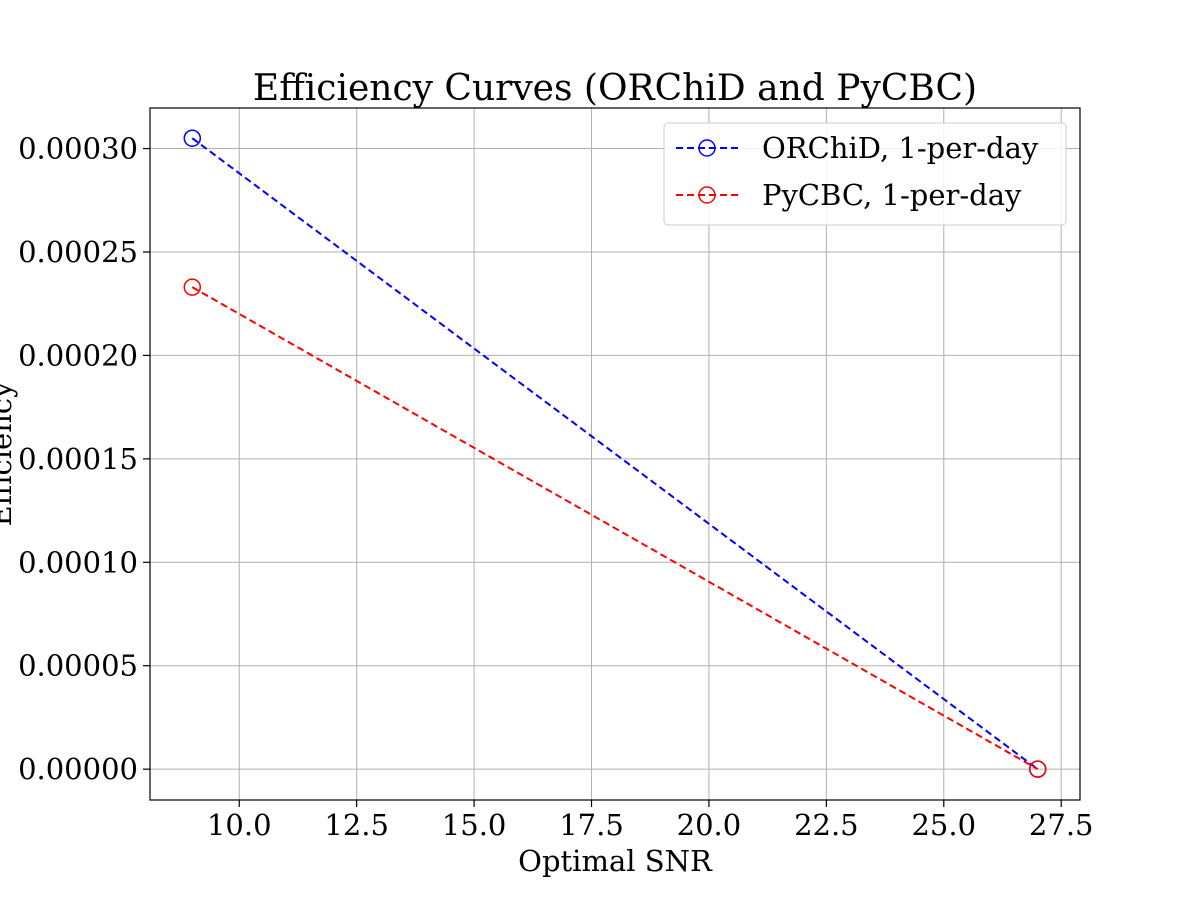 The height and width of the screenshot is (900, 1200). I want to click on x-tick-label: 12.5, so click(356, 825).